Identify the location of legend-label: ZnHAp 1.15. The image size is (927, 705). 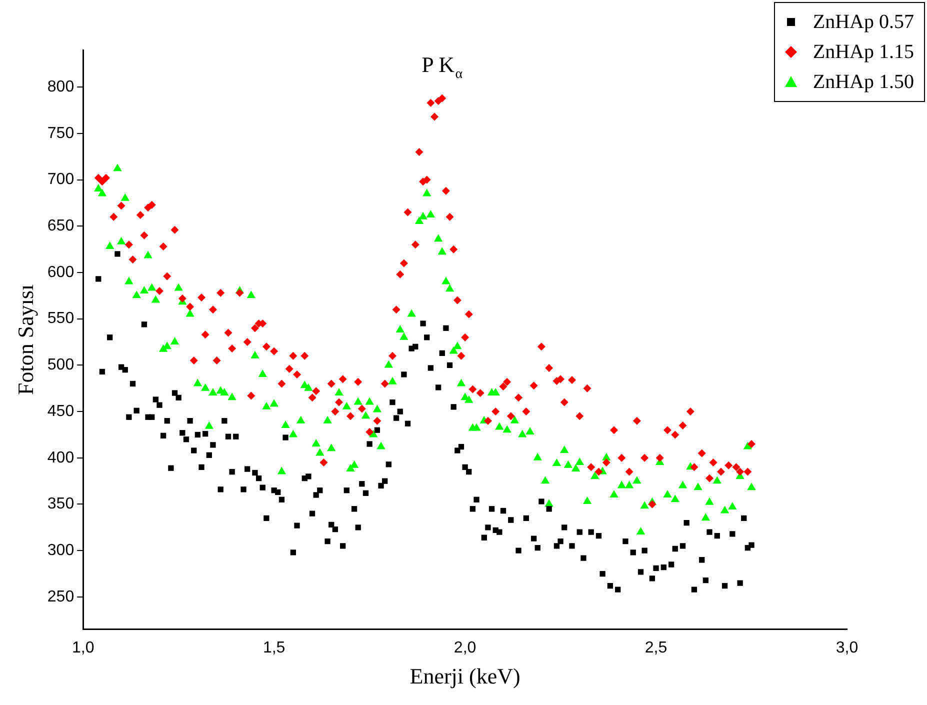
(863, 52).